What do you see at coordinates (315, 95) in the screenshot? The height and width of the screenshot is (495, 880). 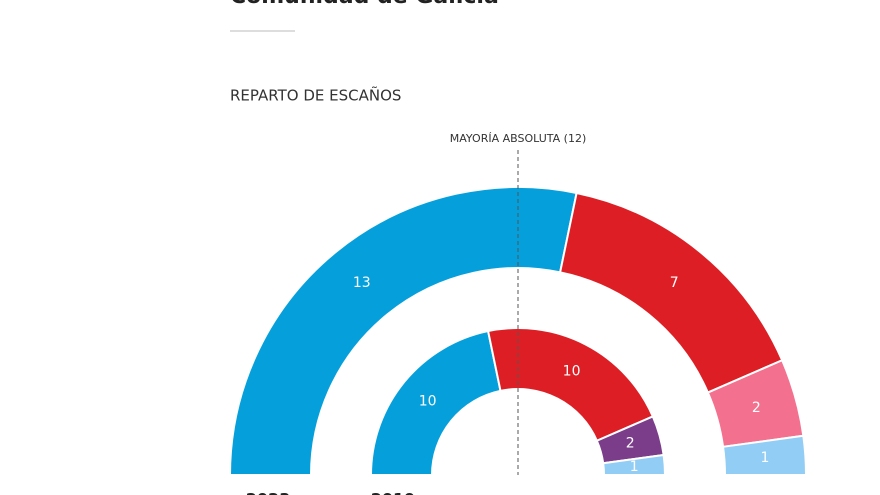 I see `chart-subtitle: REPARTO DE ESCAÑOS` at bounding box center [315, 95].